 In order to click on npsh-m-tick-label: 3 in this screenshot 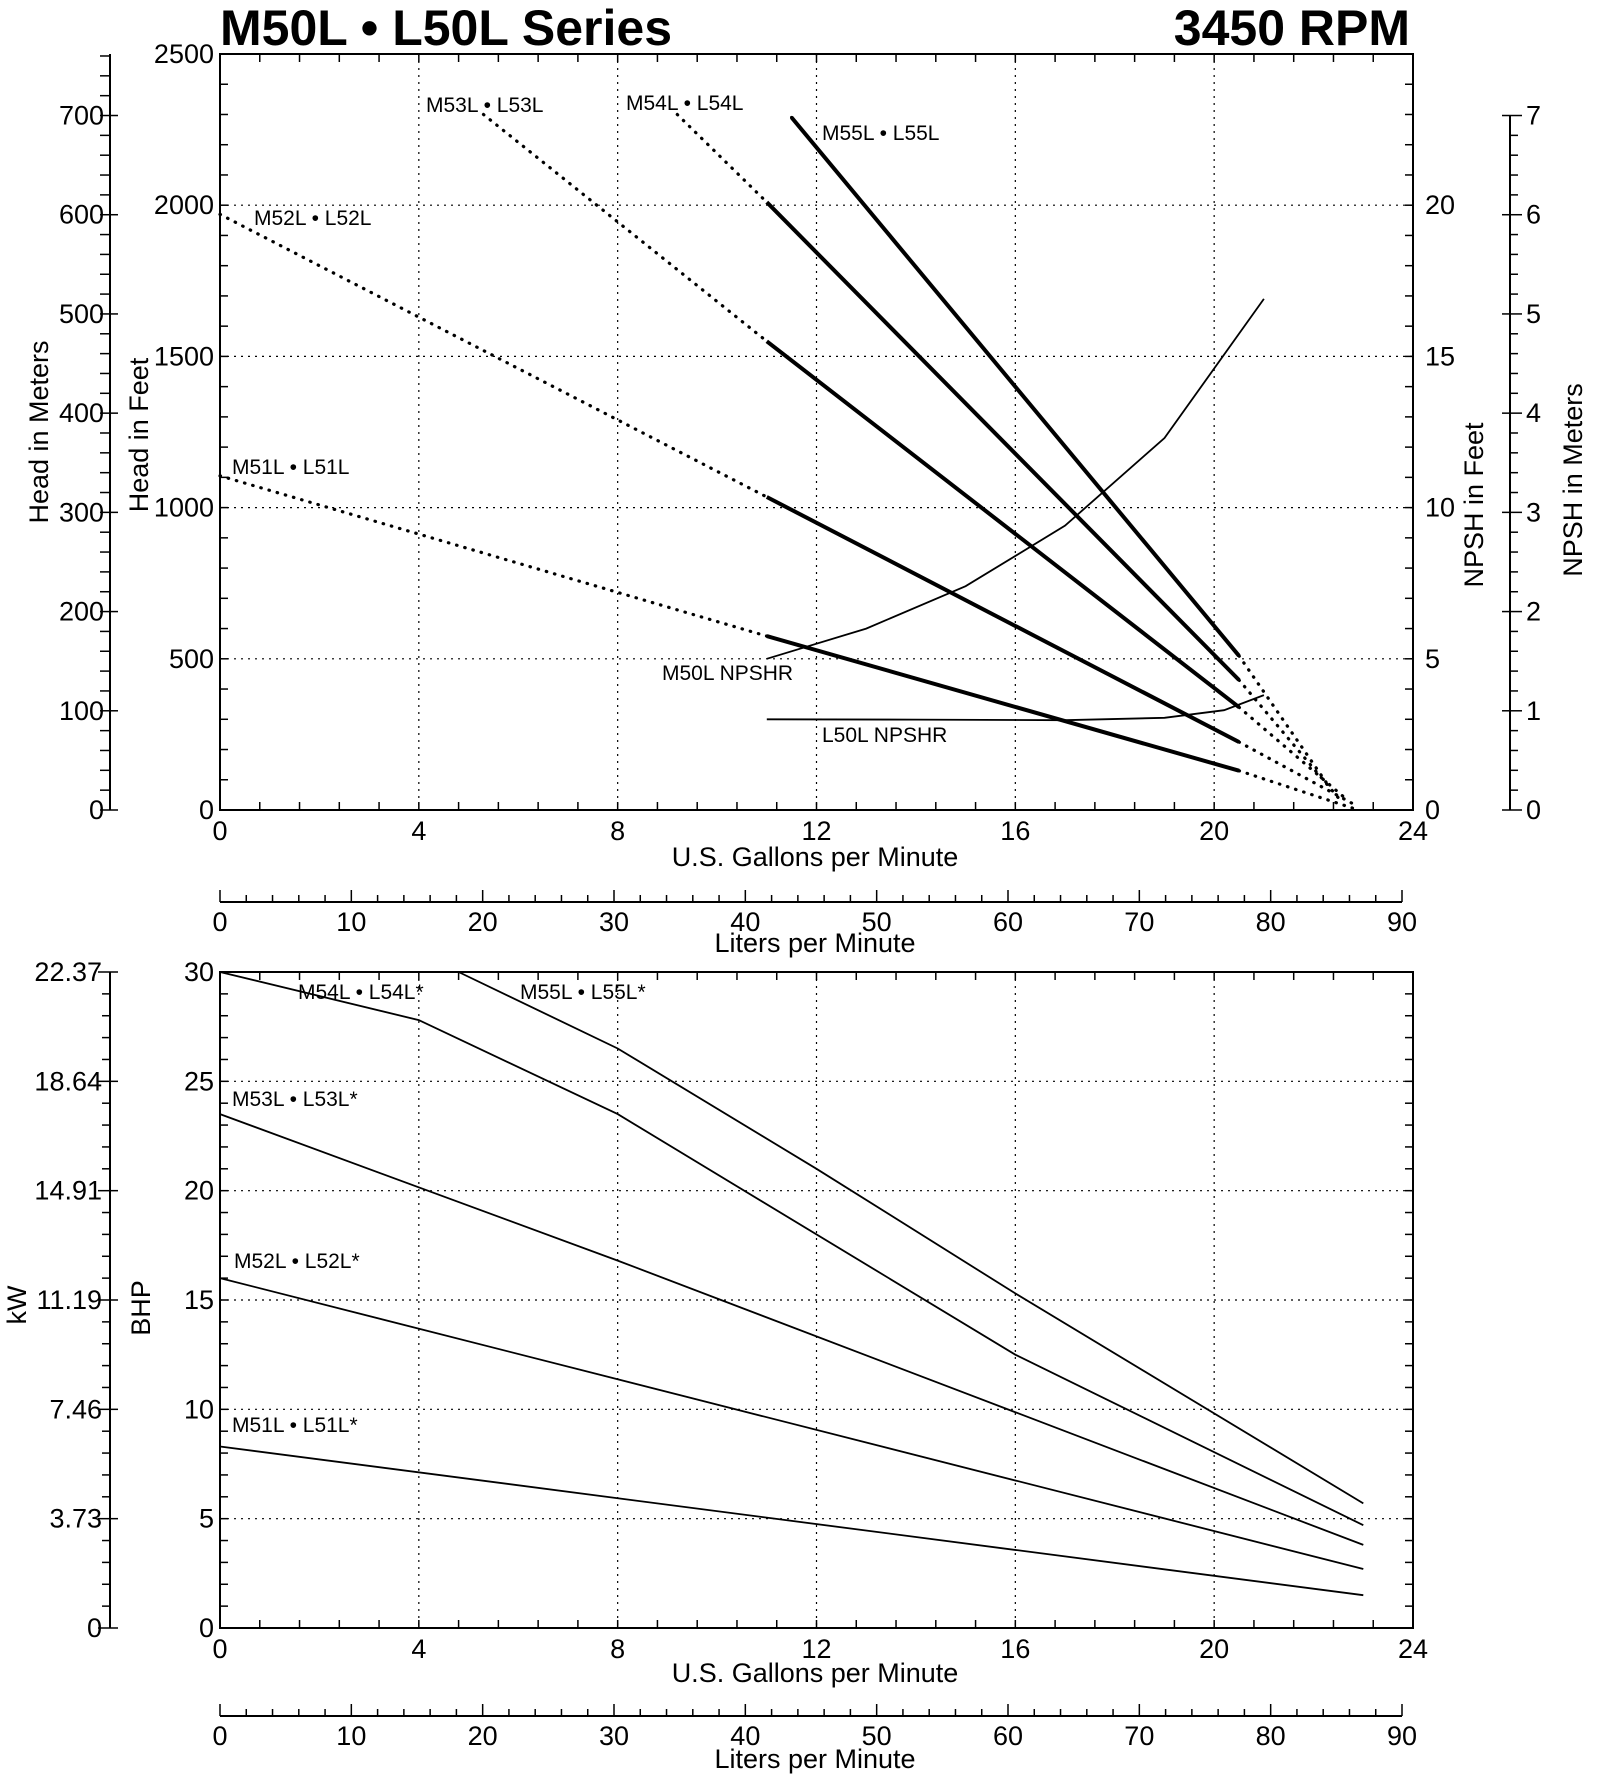, I will do `click(1533, 512)`.